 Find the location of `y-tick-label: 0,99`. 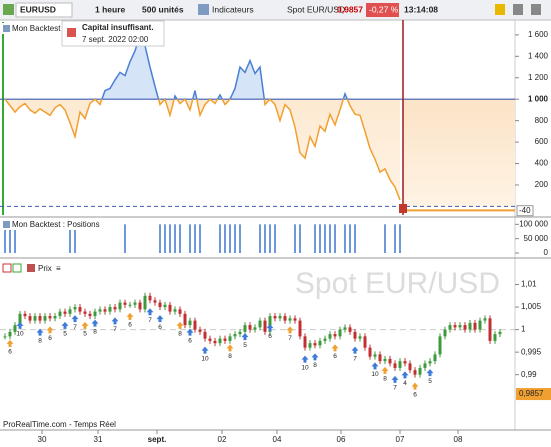

y-tick-label: 0,99 is located at coordinates (529, 374).